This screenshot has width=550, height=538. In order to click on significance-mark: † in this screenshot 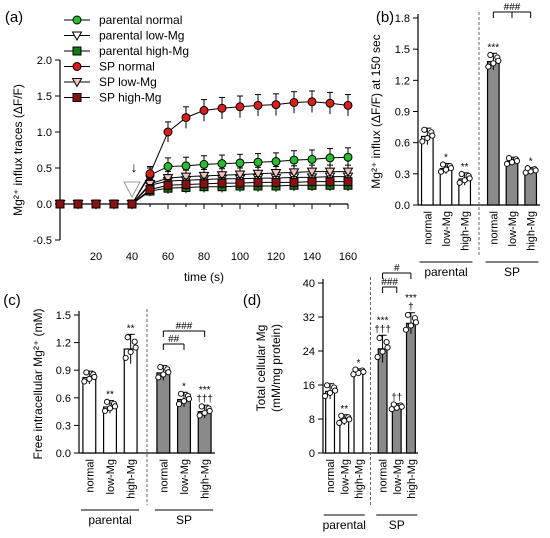, I will do `click(411, 307)`.